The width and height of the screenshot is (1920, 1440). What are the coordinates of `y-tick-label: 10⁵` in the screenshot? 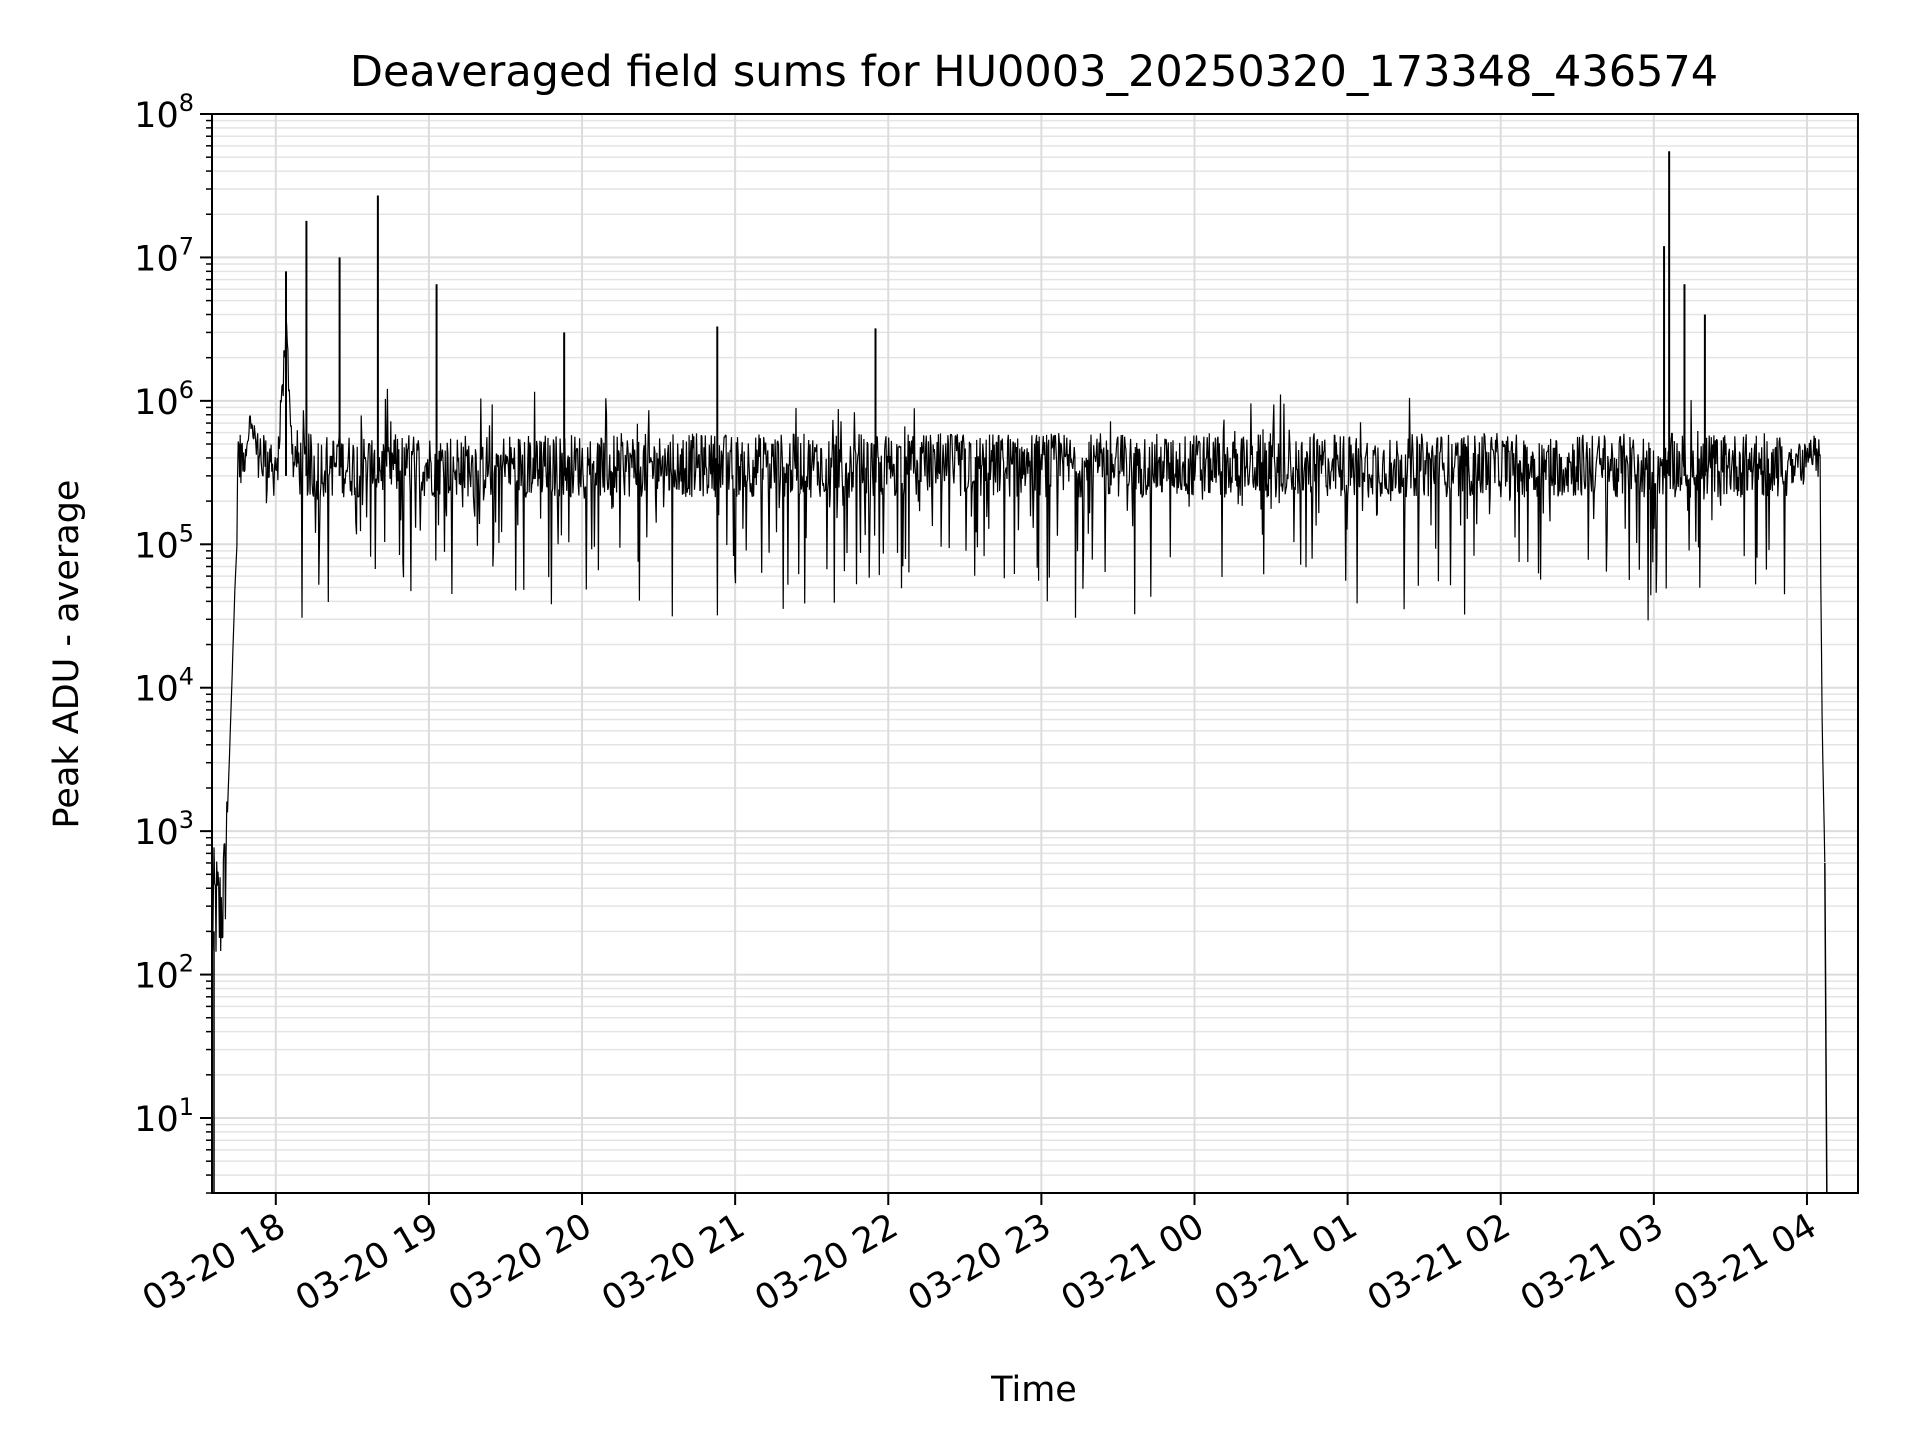 It's located at (164, 542).